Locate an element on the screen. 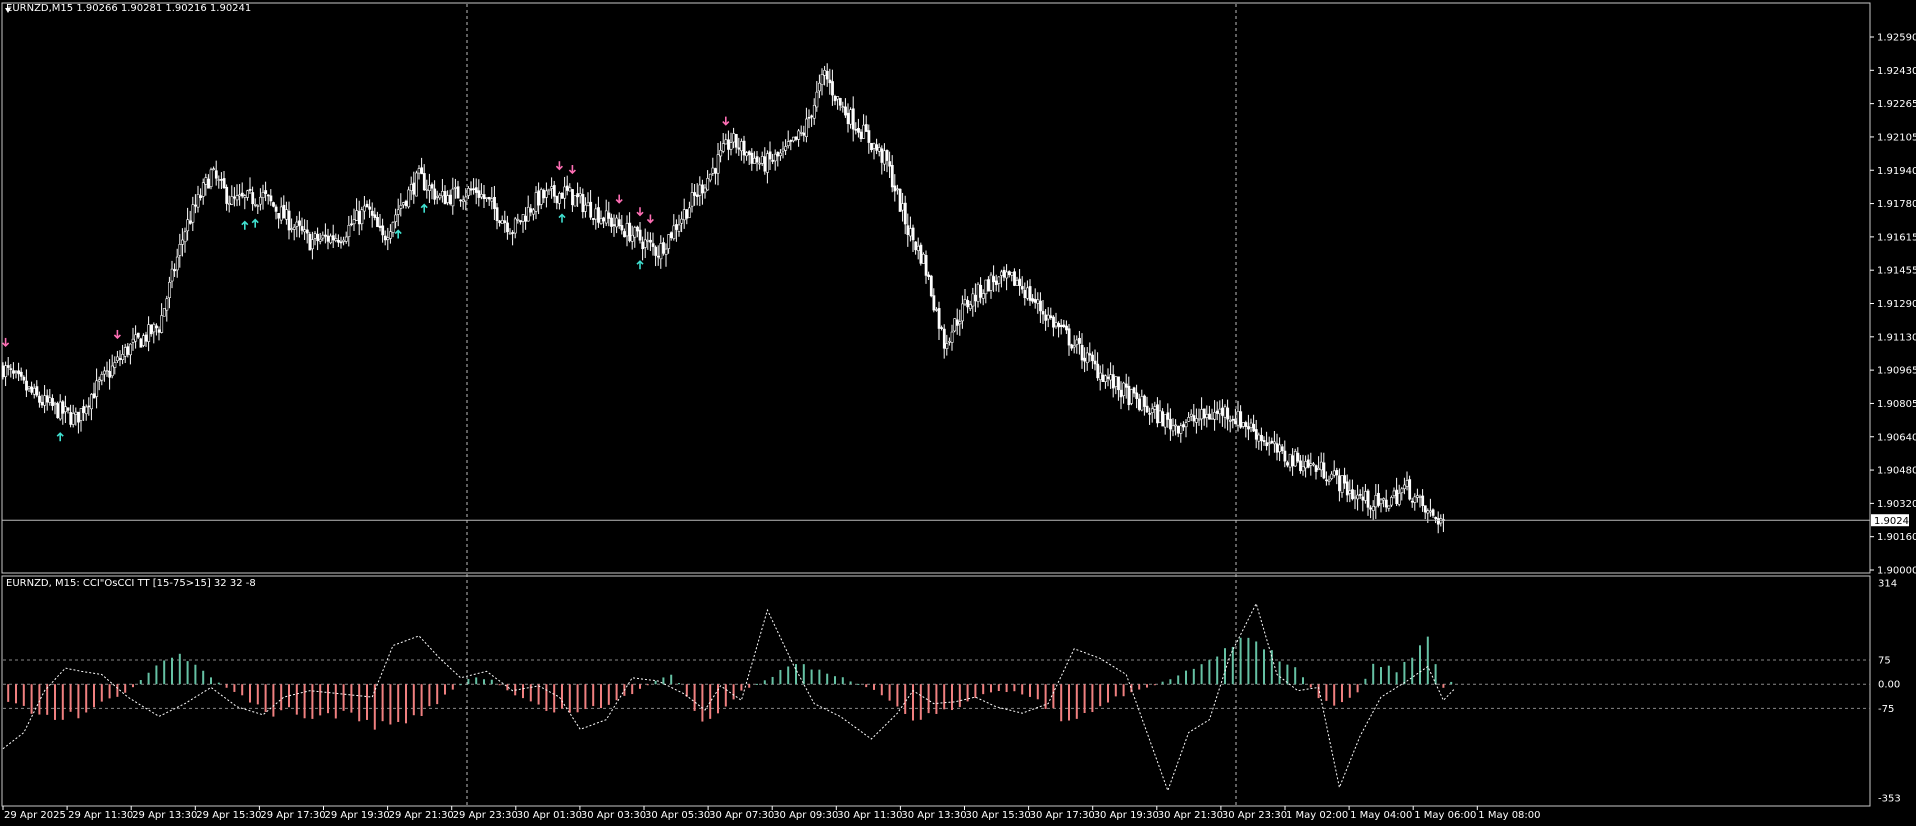 Image resolution: width=1916 pixels, height=826 pixels. time-tick-label: 29 Apr 2025 is located at coordinates (35, 815).